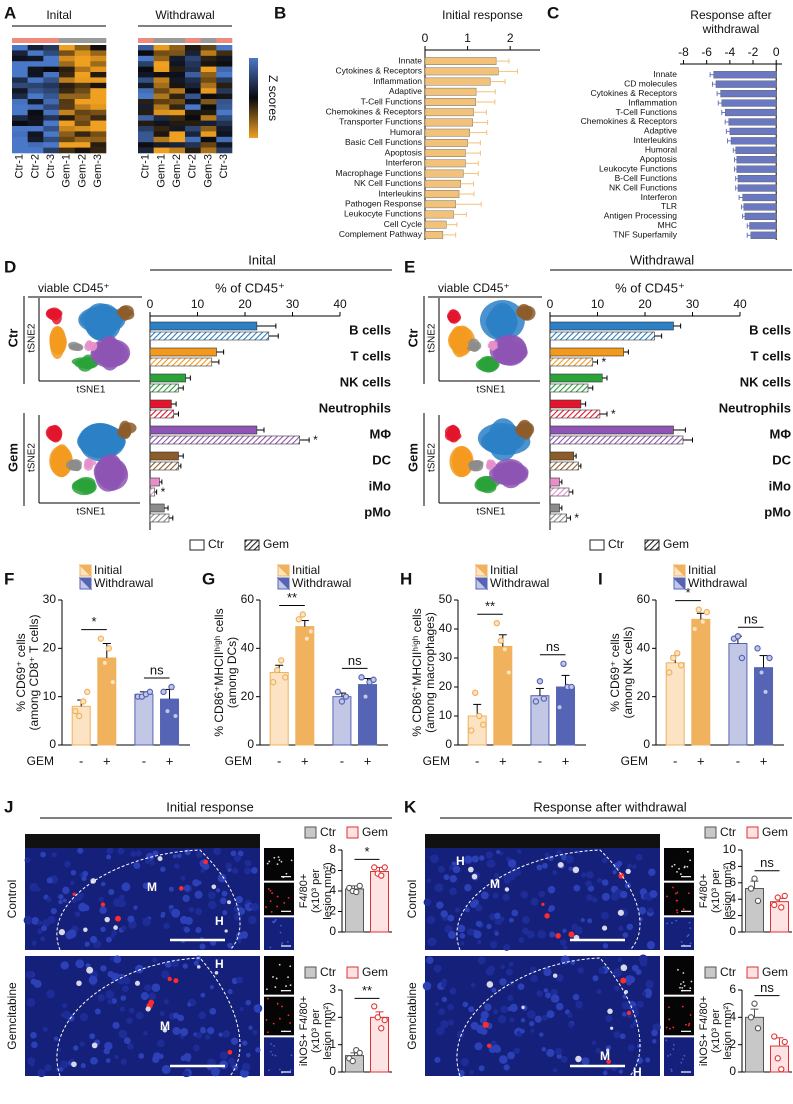  Describe the element at coordinates (679, 1016) in the screenshot. I see `thumbnail` at that location.